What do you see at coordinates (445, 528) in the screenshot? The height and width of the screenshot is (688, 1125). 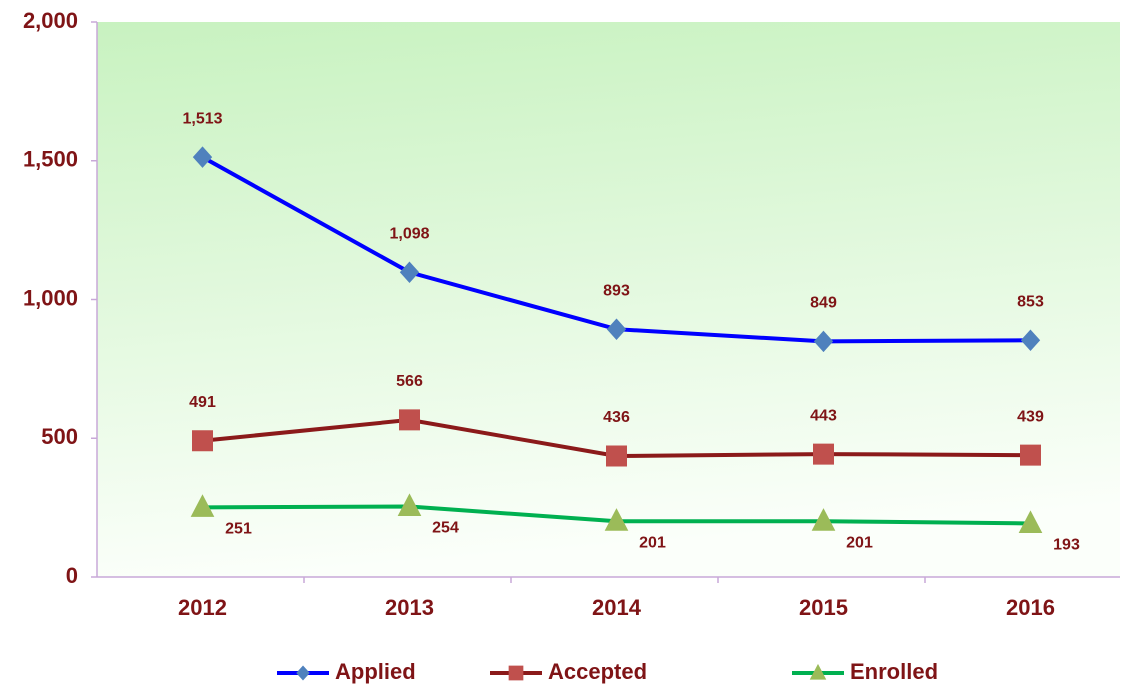 I see `data-label: 254` at bounding box center [445, 528].